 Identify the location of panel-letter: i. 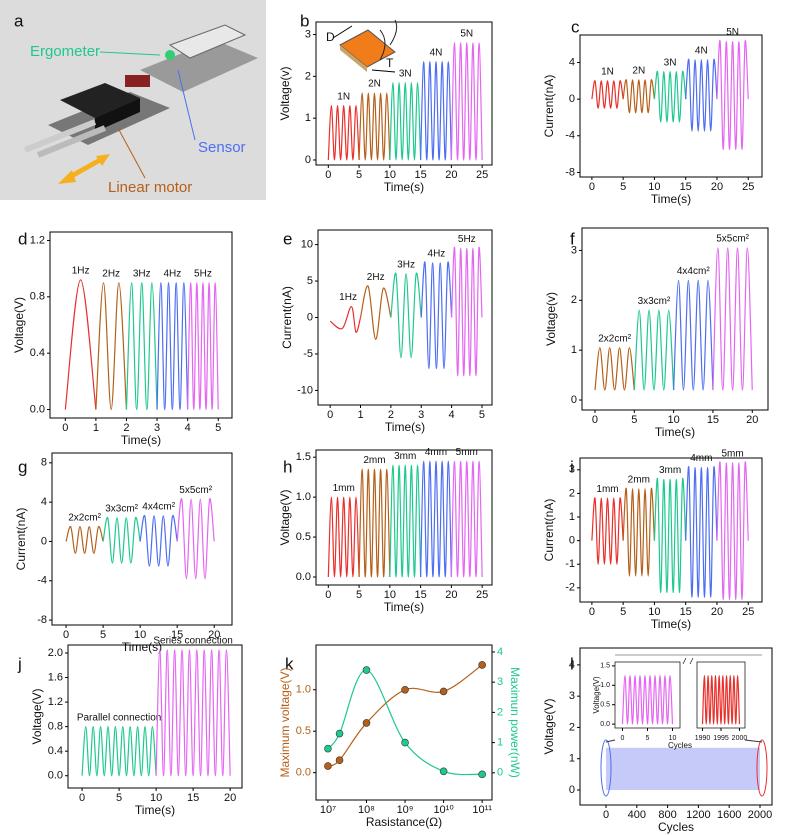
(572, 466).